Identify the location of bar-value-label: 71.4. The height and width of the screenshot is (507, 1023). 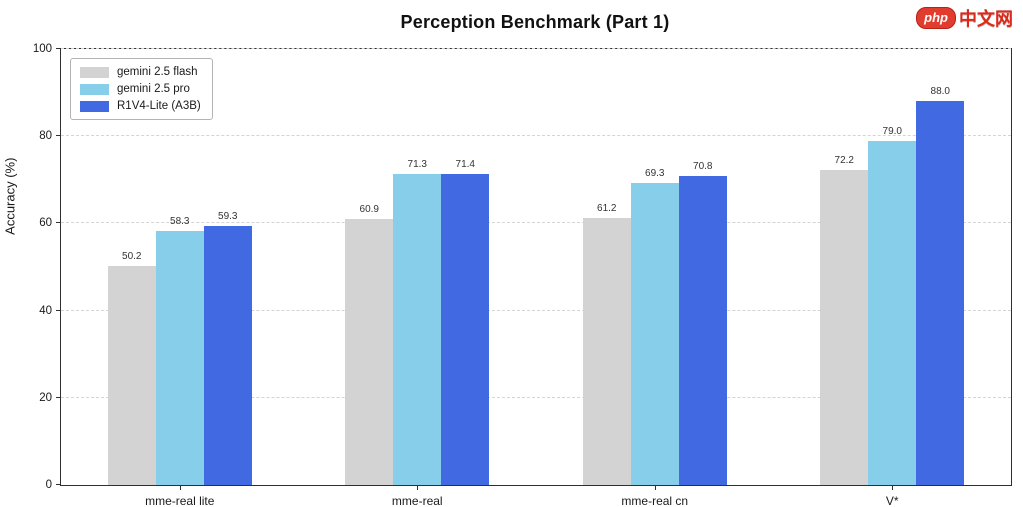
(465, 164).